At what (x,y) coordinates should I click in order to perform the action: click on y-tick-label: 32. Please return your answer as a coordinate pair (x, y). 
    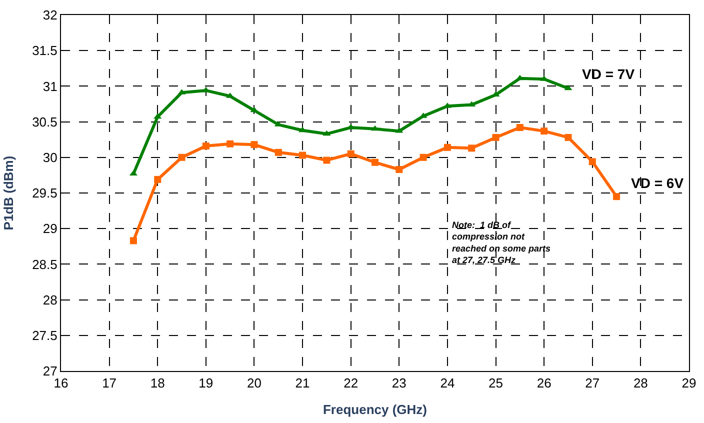
    Looking at the image, I should click on (50, 15).